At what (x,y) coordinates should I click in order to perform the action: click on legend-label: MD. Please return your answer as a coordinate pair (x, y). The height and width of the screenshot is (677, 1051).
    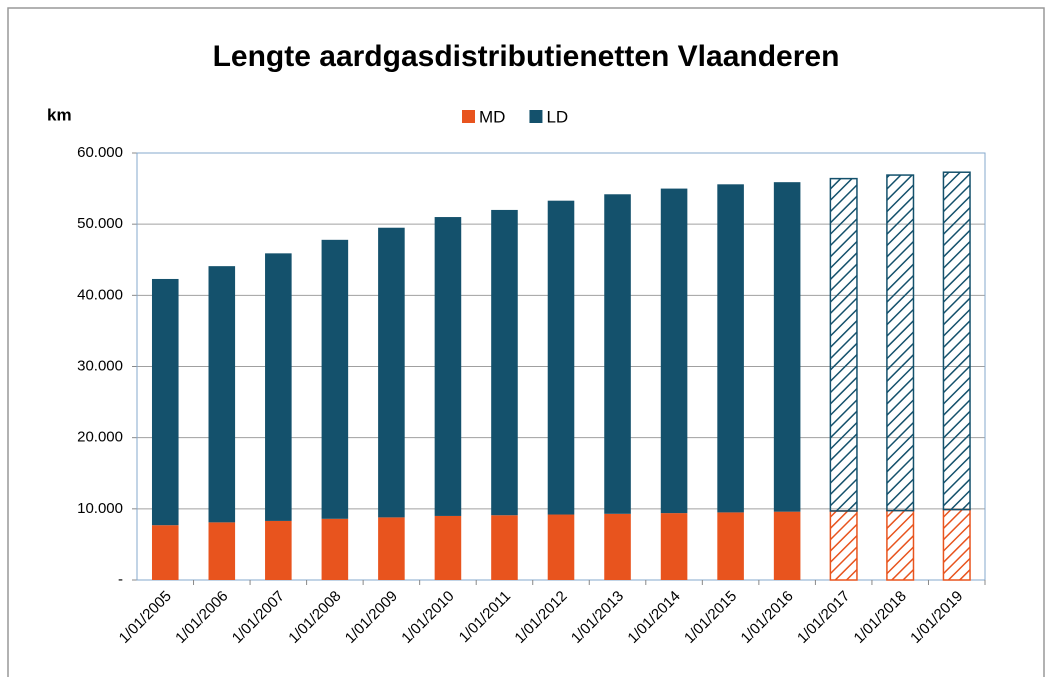
    Looking at the image, I should click on (492, 116).